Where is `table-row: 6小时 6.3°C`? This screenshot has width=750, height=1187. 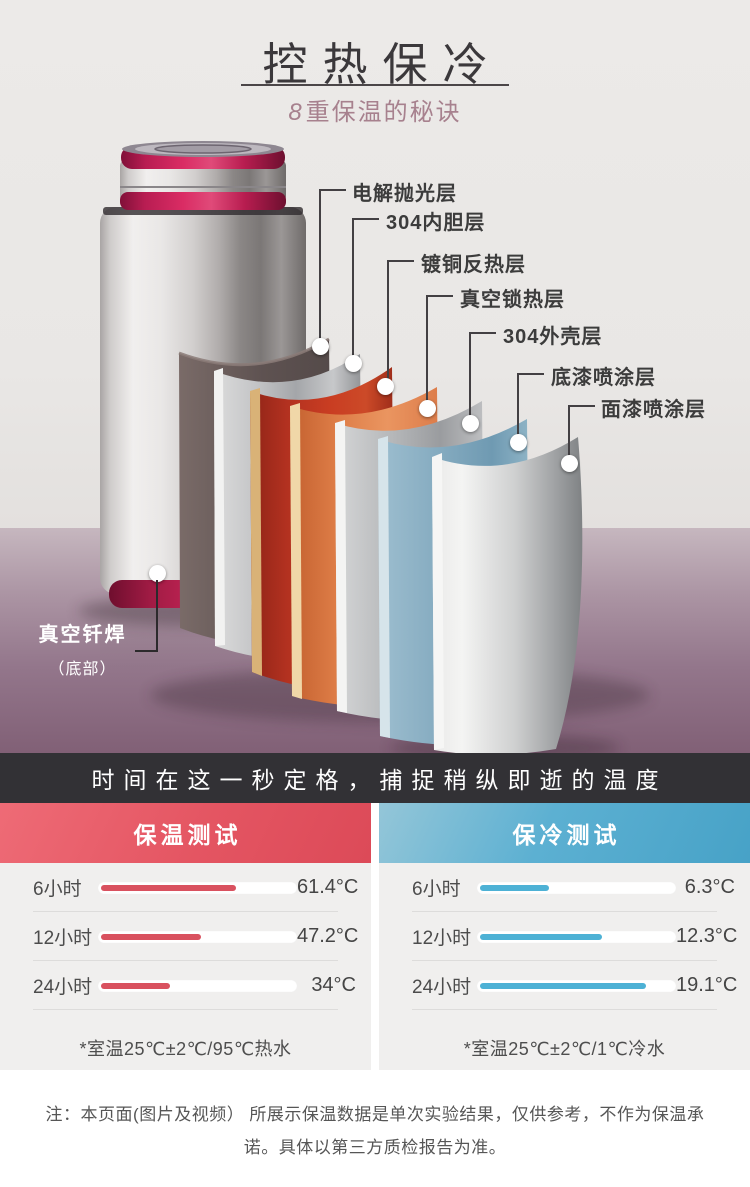 table-row: 6小时 6.3°C is located at coordinates (564, 887).